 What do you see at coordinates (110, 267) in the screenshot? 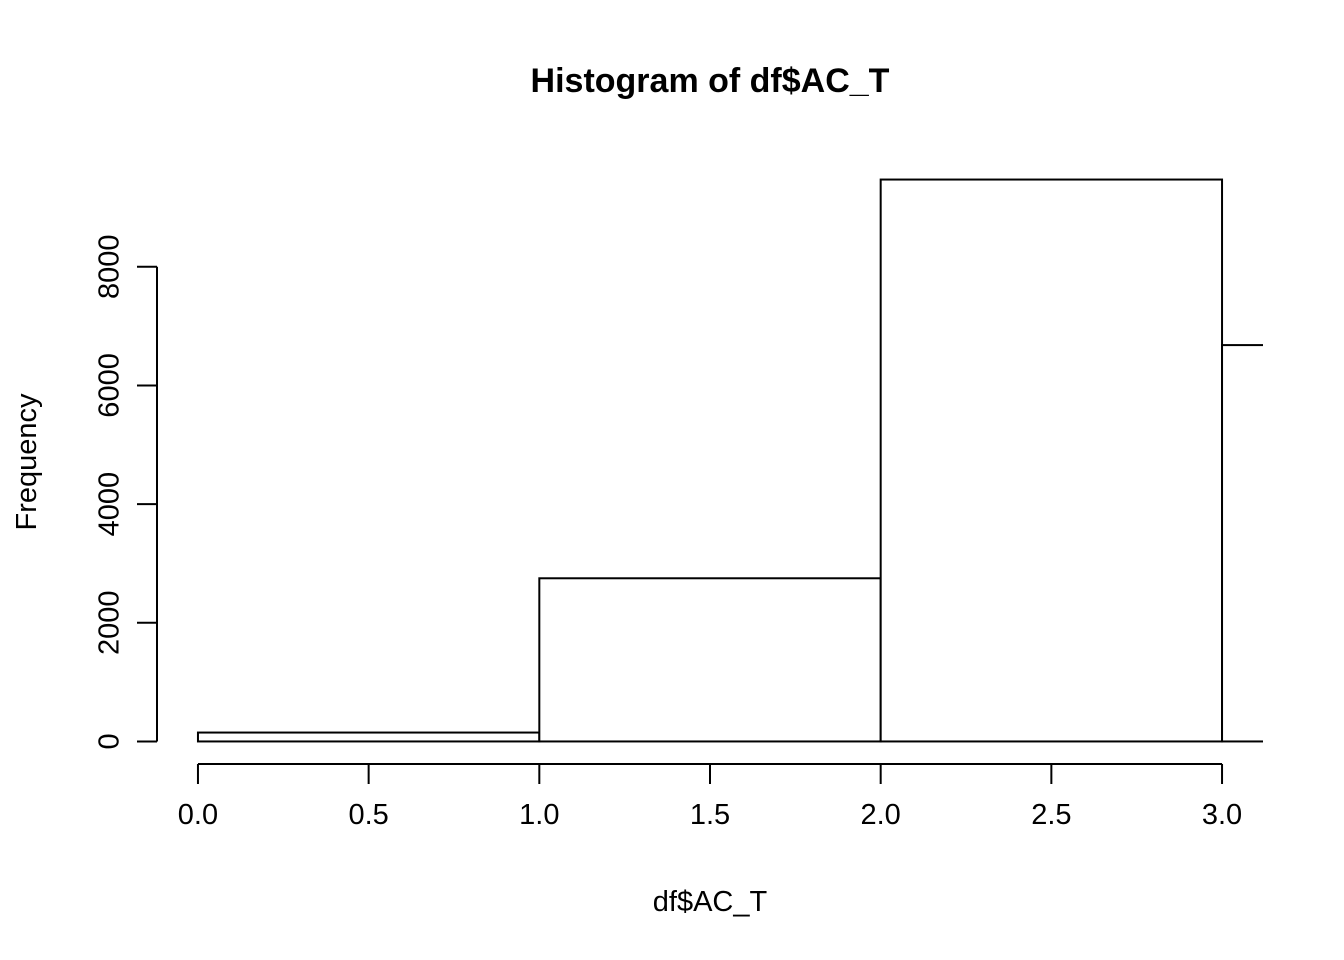
I see `y-tick-label: 8000` at bounding box center [110, 267].